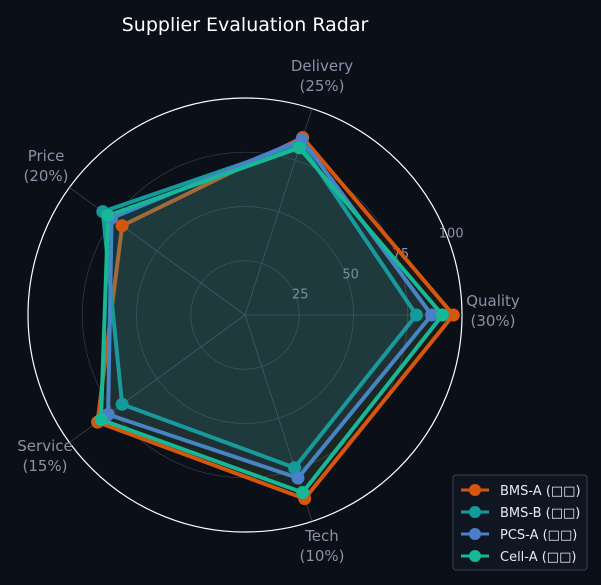 This screenshot has width=601, height=585. What do you see at coordinates (321, 546) in the screenshot?
I see `axis-label-tech: Tech (10%)` at bounding box center [321, 546].